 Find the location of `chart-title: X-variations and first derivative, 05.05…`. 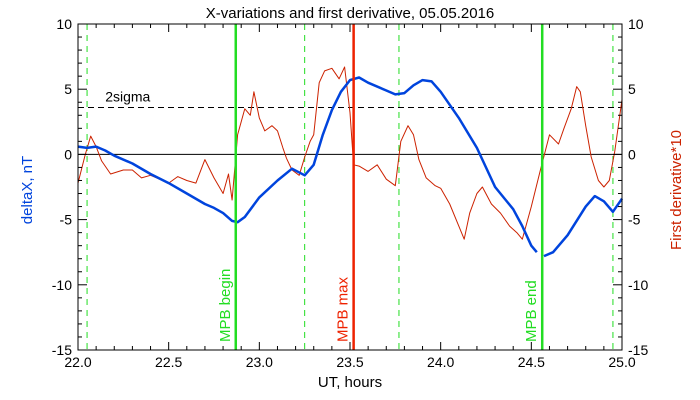

chart-title: X-variations and first derivative, 05.05… is located at coordinates (350, 13).